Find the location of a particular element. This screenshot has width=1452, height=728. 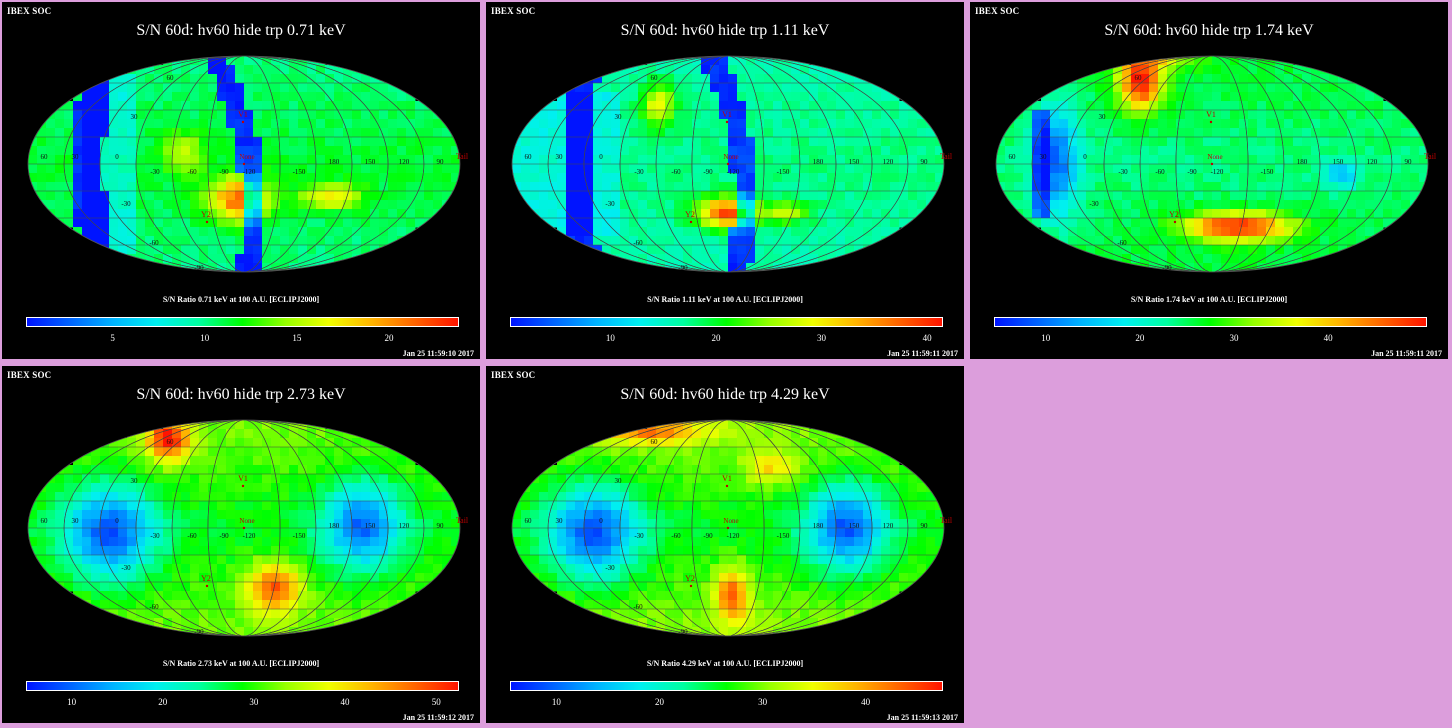

heatmap-cells is located at coordinates (244, 164).